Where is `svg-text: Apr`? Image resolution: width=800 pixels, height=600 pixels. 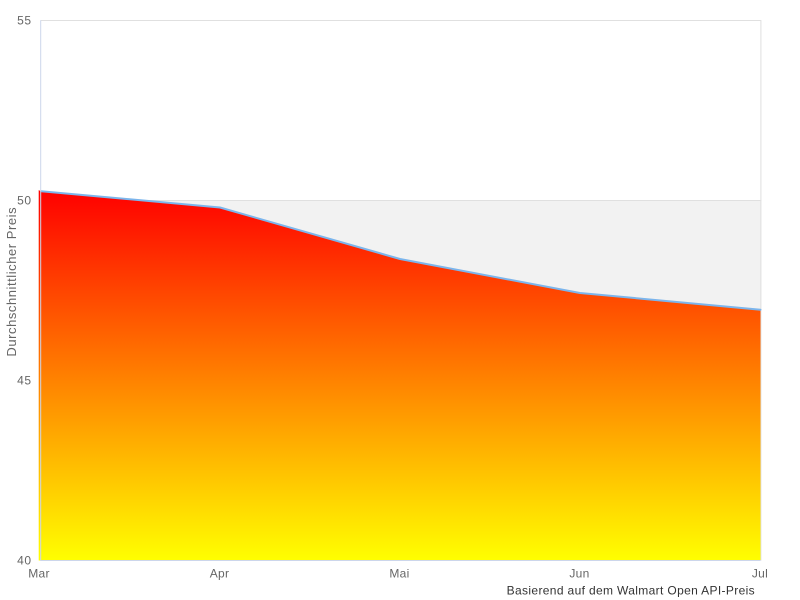 svg-text: Apr is located at coordinates (220, 574).